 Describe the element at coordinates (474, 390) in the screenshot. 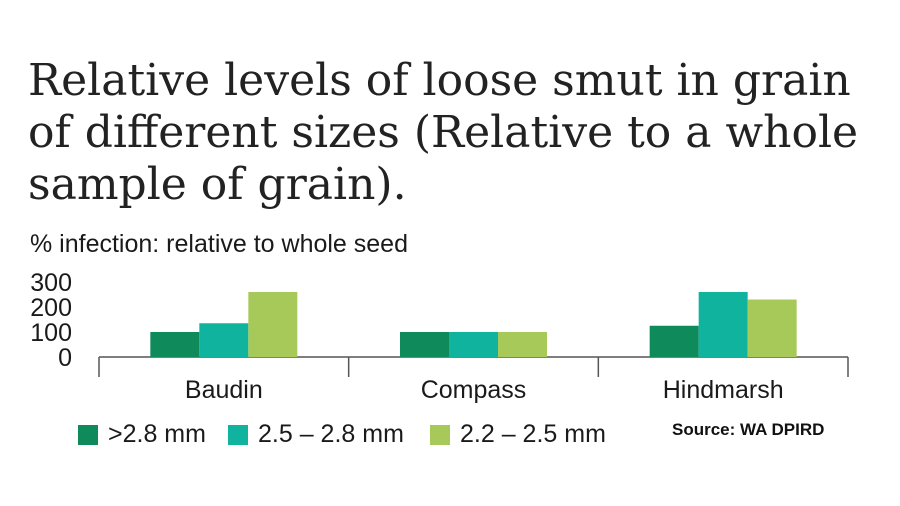

I see `x-tick-label-1: Compass` at that location.